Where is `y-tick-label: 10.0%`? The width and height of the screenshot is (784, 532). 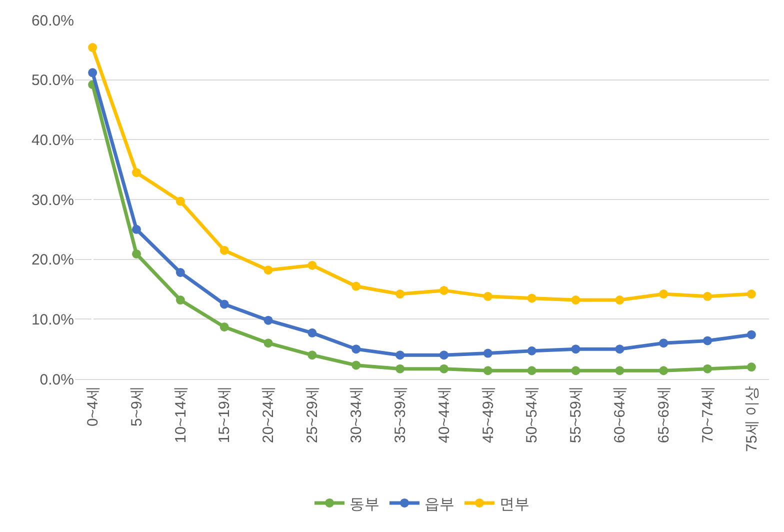 y-tick-label: 10.0% is located at coordinates (52, 319).